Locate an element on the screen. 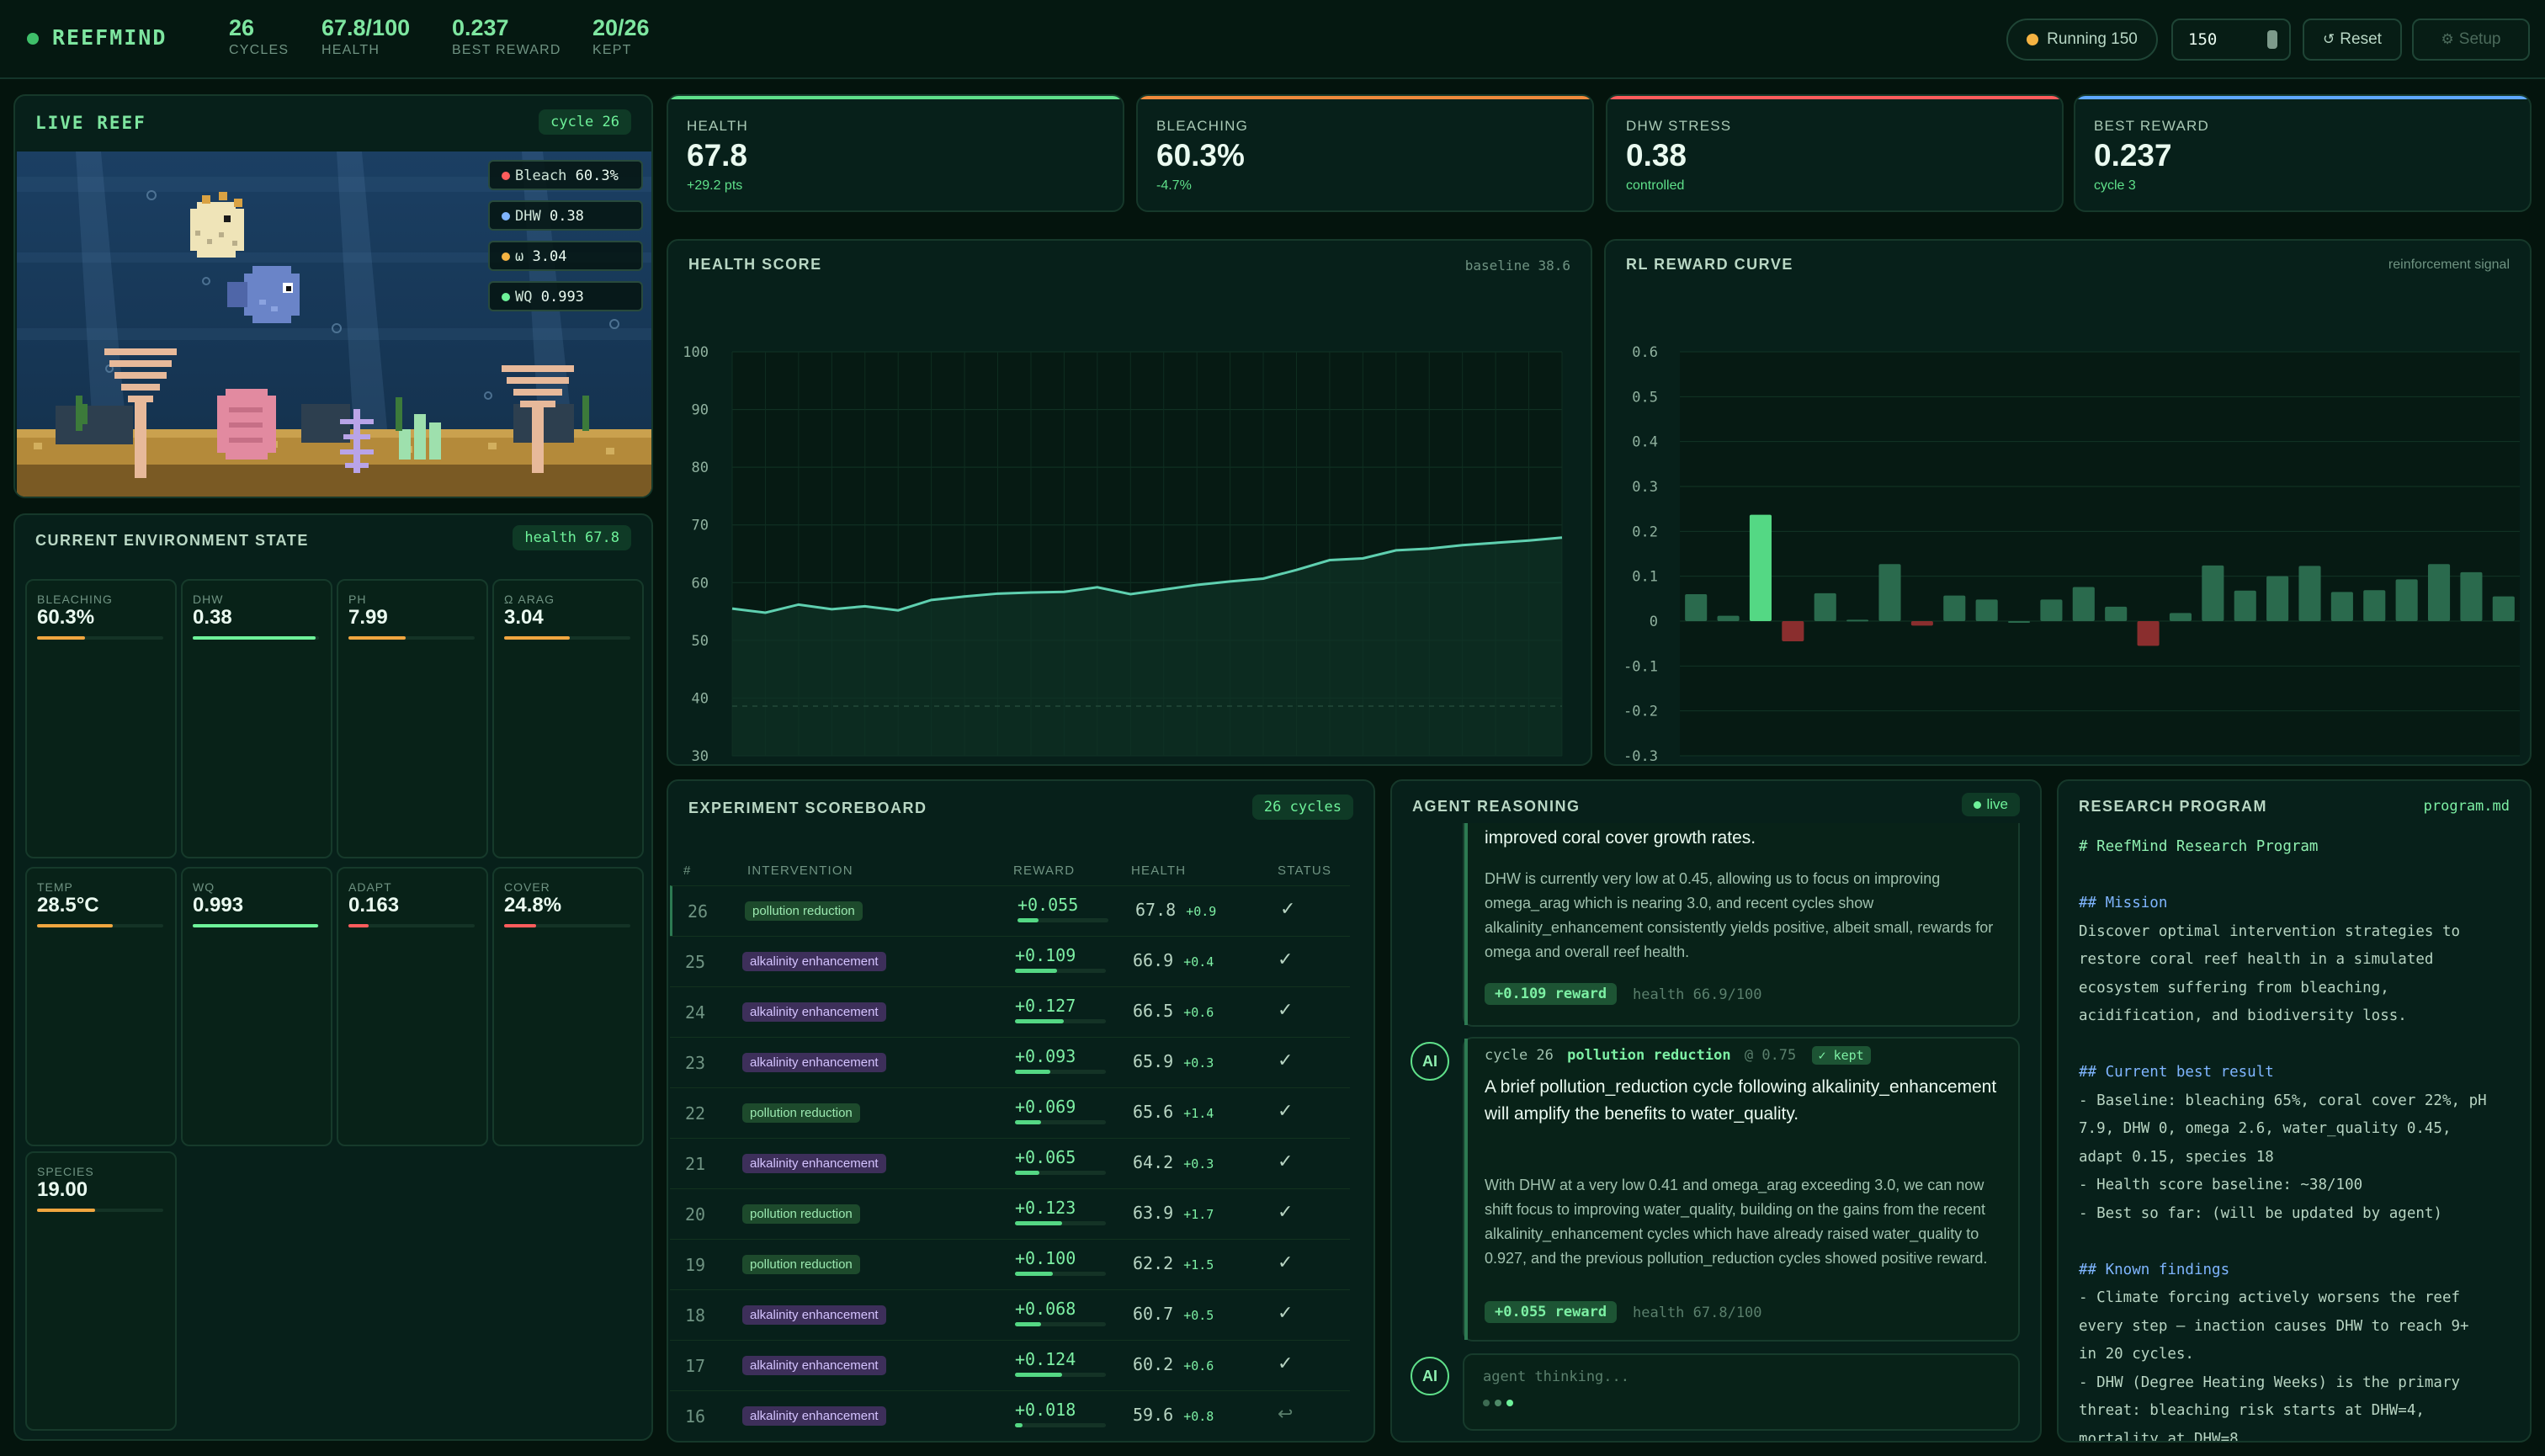 Image resolution: width=2545 pixels, height=1456 pixels. tile-label: BLEACHING is located at coordinates (75, 599).